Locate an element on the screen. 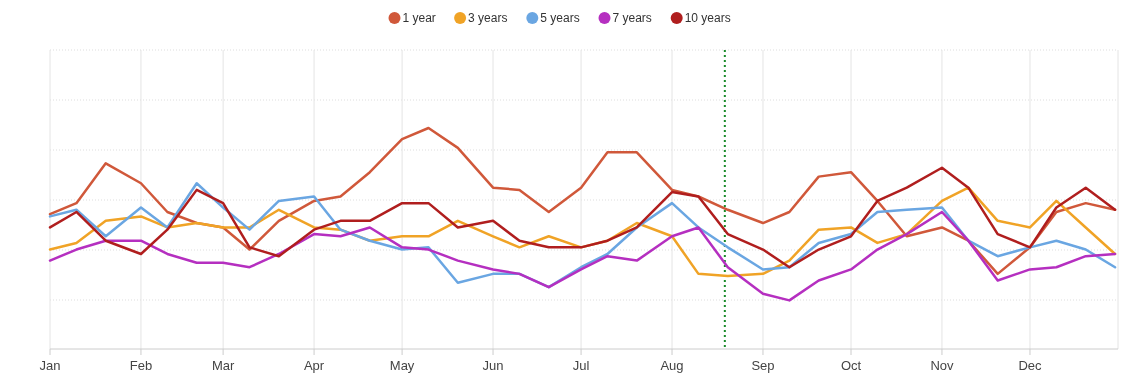 The image size is (1138, 383). x-tick-label: Sep is located at coordinates (763, 365).